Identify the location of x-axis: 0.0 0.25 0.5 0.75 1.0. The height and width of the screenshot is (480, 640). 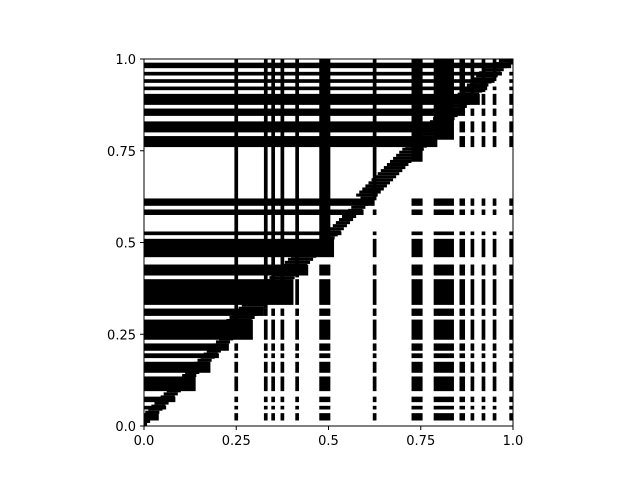
(328, 437).